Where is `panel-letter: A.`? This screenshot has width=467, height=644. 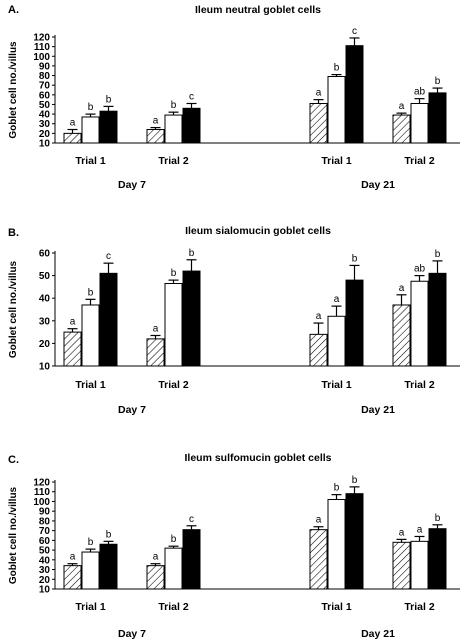
panel-letter: A. is located at coordinates (13, 10).